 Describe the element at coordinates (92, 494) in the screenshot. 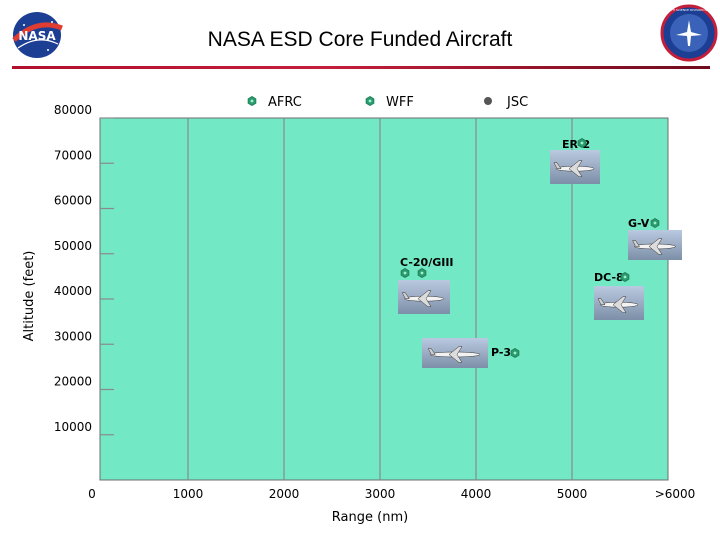

I see `x-tick-label: 0` at that location.